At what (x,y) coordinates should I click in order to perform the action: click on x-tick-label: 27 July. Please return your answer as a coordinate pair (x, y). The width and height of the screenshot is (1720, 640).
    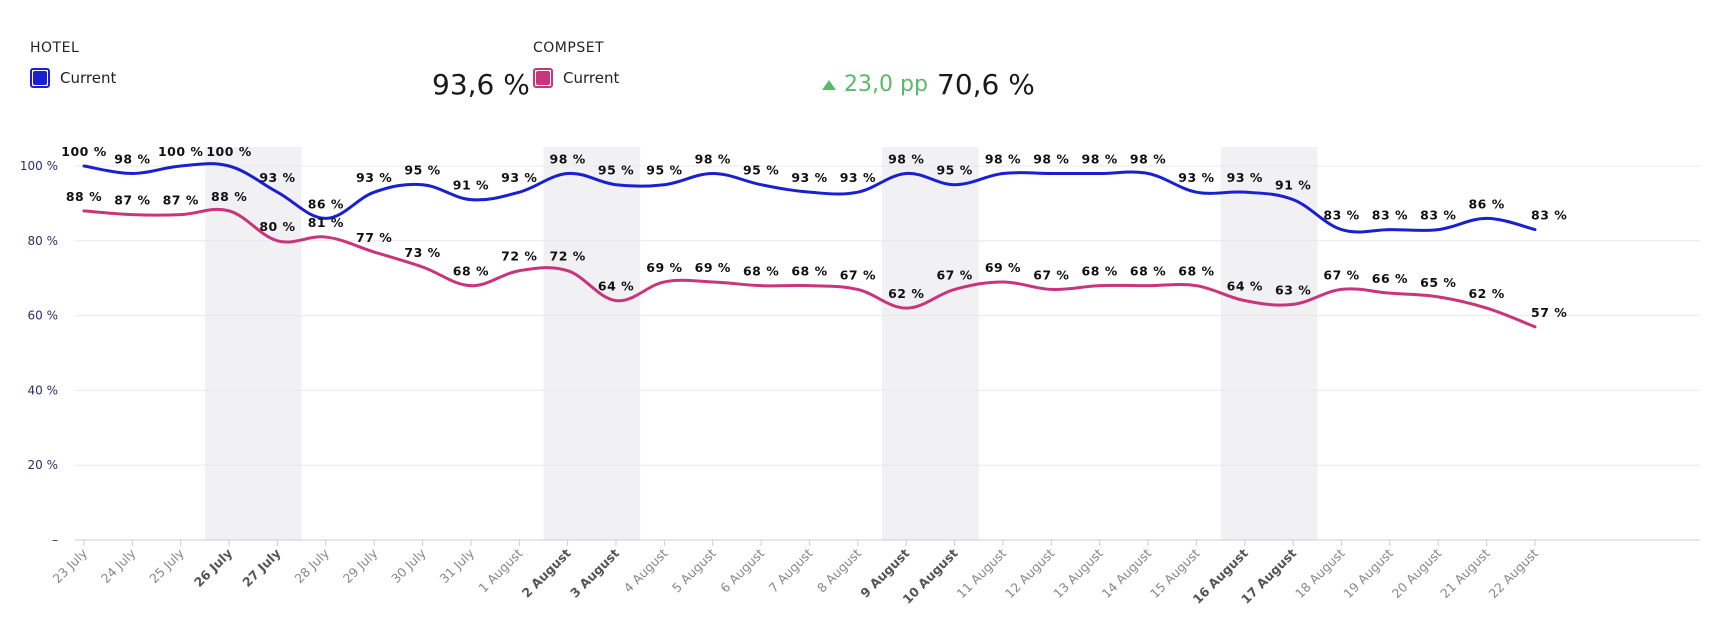
    Looking at the image, I should click on (261, 568).